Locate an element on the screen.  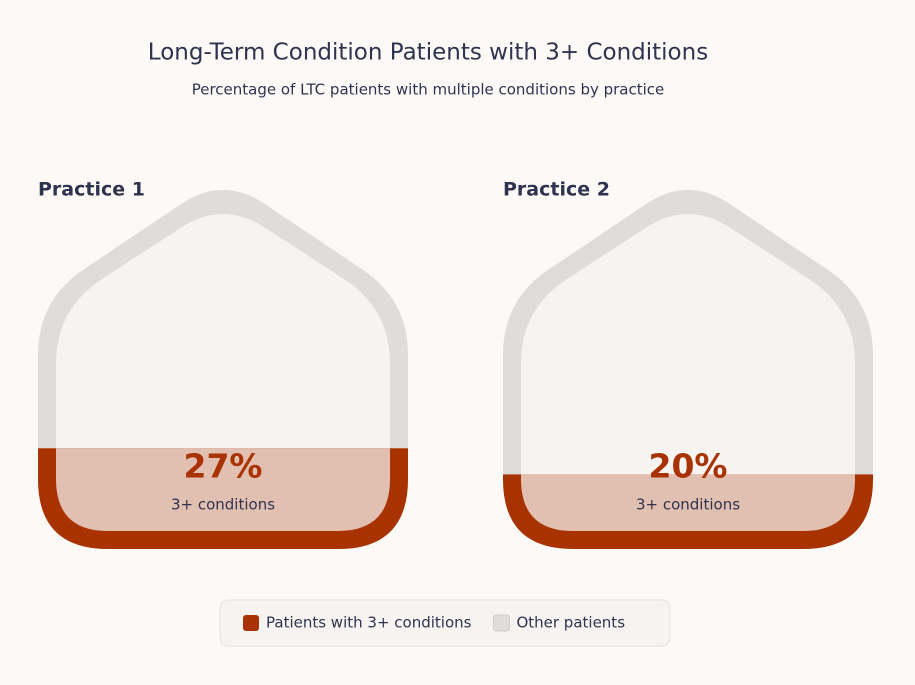
legend-label: Patients with 3+ conditions is located at coordinates (369, 623).